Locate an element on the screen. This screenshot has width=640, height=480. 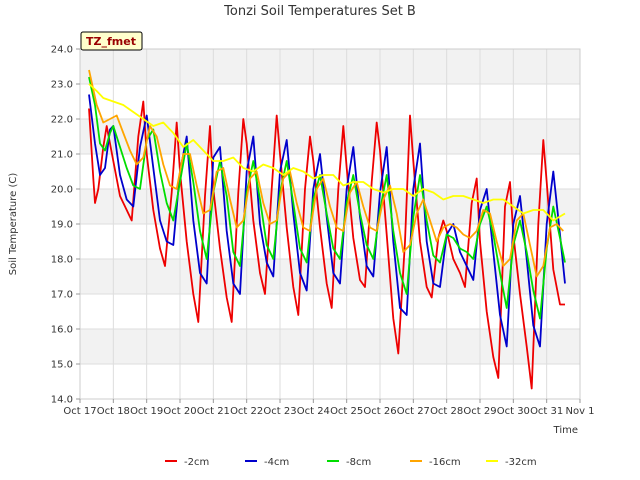
y-tick-label: 23.0 is located at coordinates (62, 85).